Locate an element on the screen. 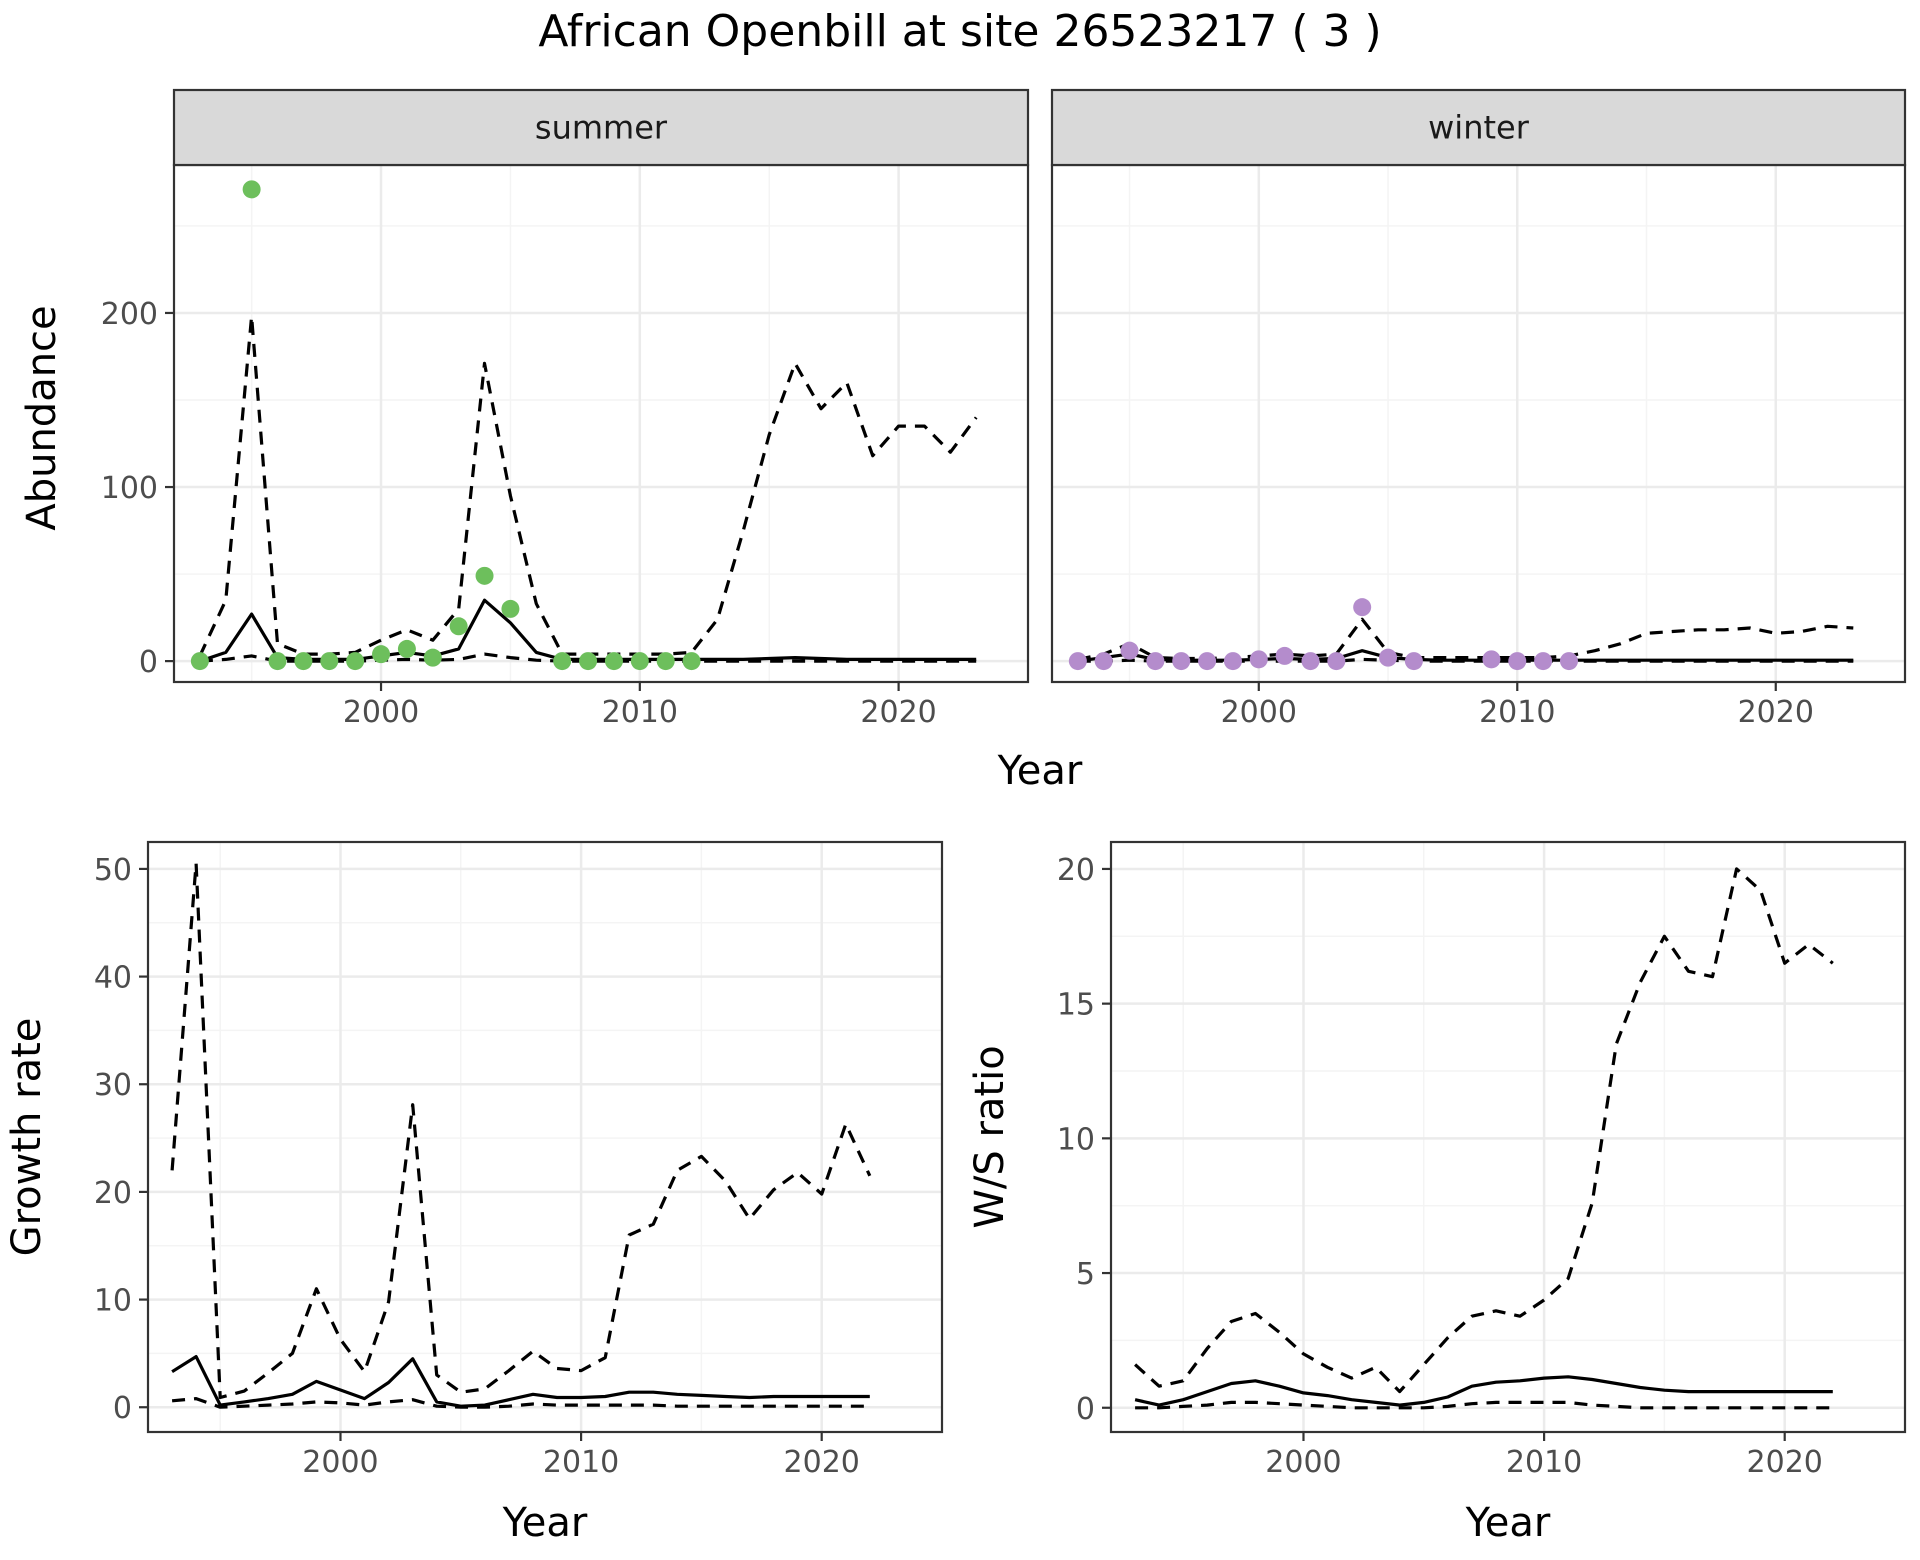  figure-title: African Openbill at site 26523217 ( 3 ) is located at coordinates (959, 31).